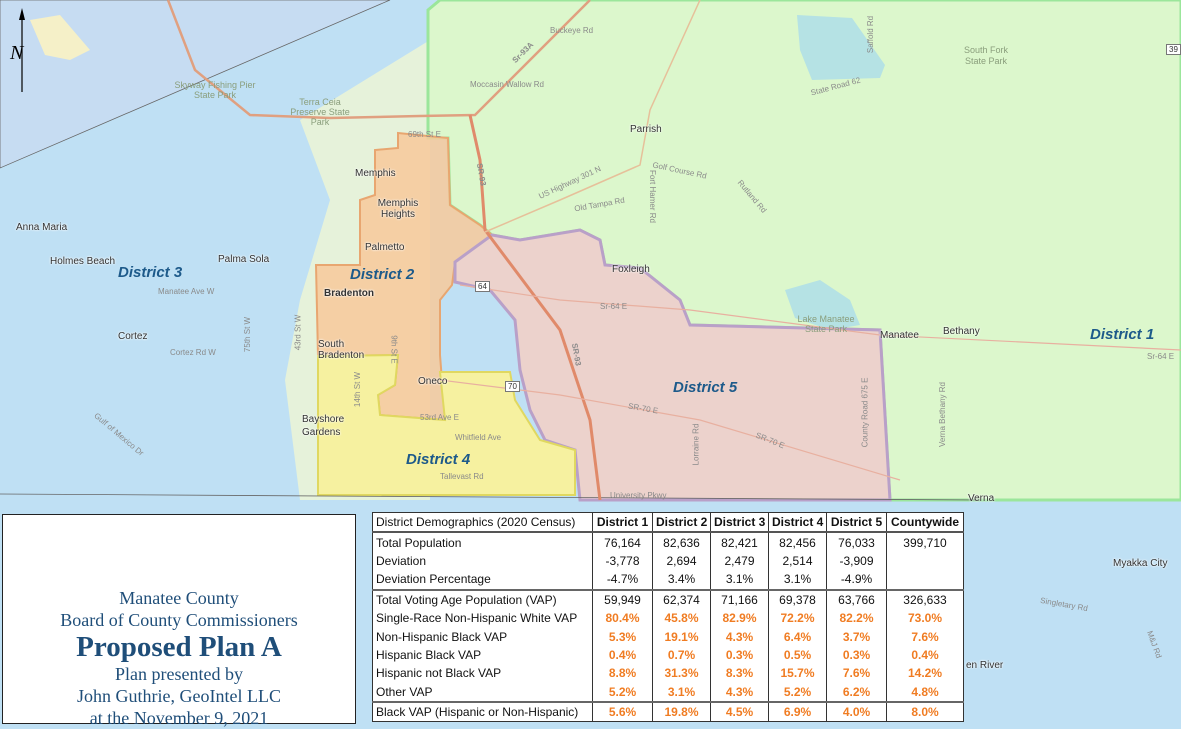 Image resolution: width=1181 pixels, height=729 pixels. Describe the element at coordinates (438, 459) in the screenshot. I see `district-4-label: District 4` at that location.